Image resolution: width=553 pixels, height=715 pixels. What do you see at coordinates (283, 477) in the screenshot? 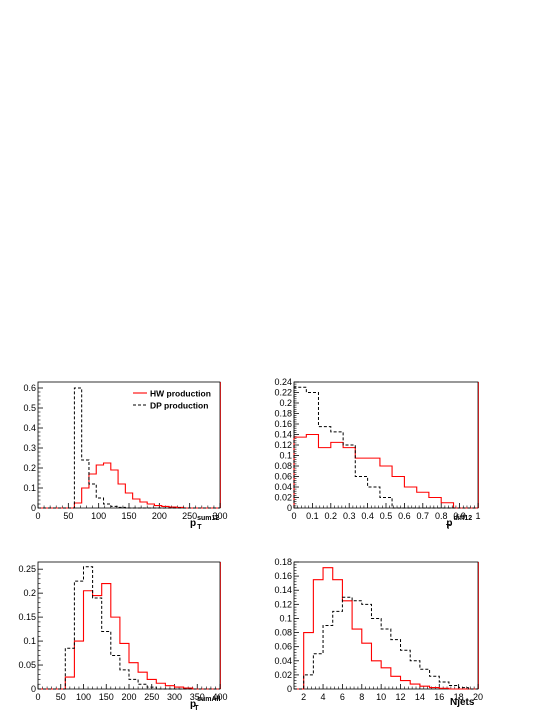
I see `y-tick-label: 0.06` at bounding box center [283, 477].